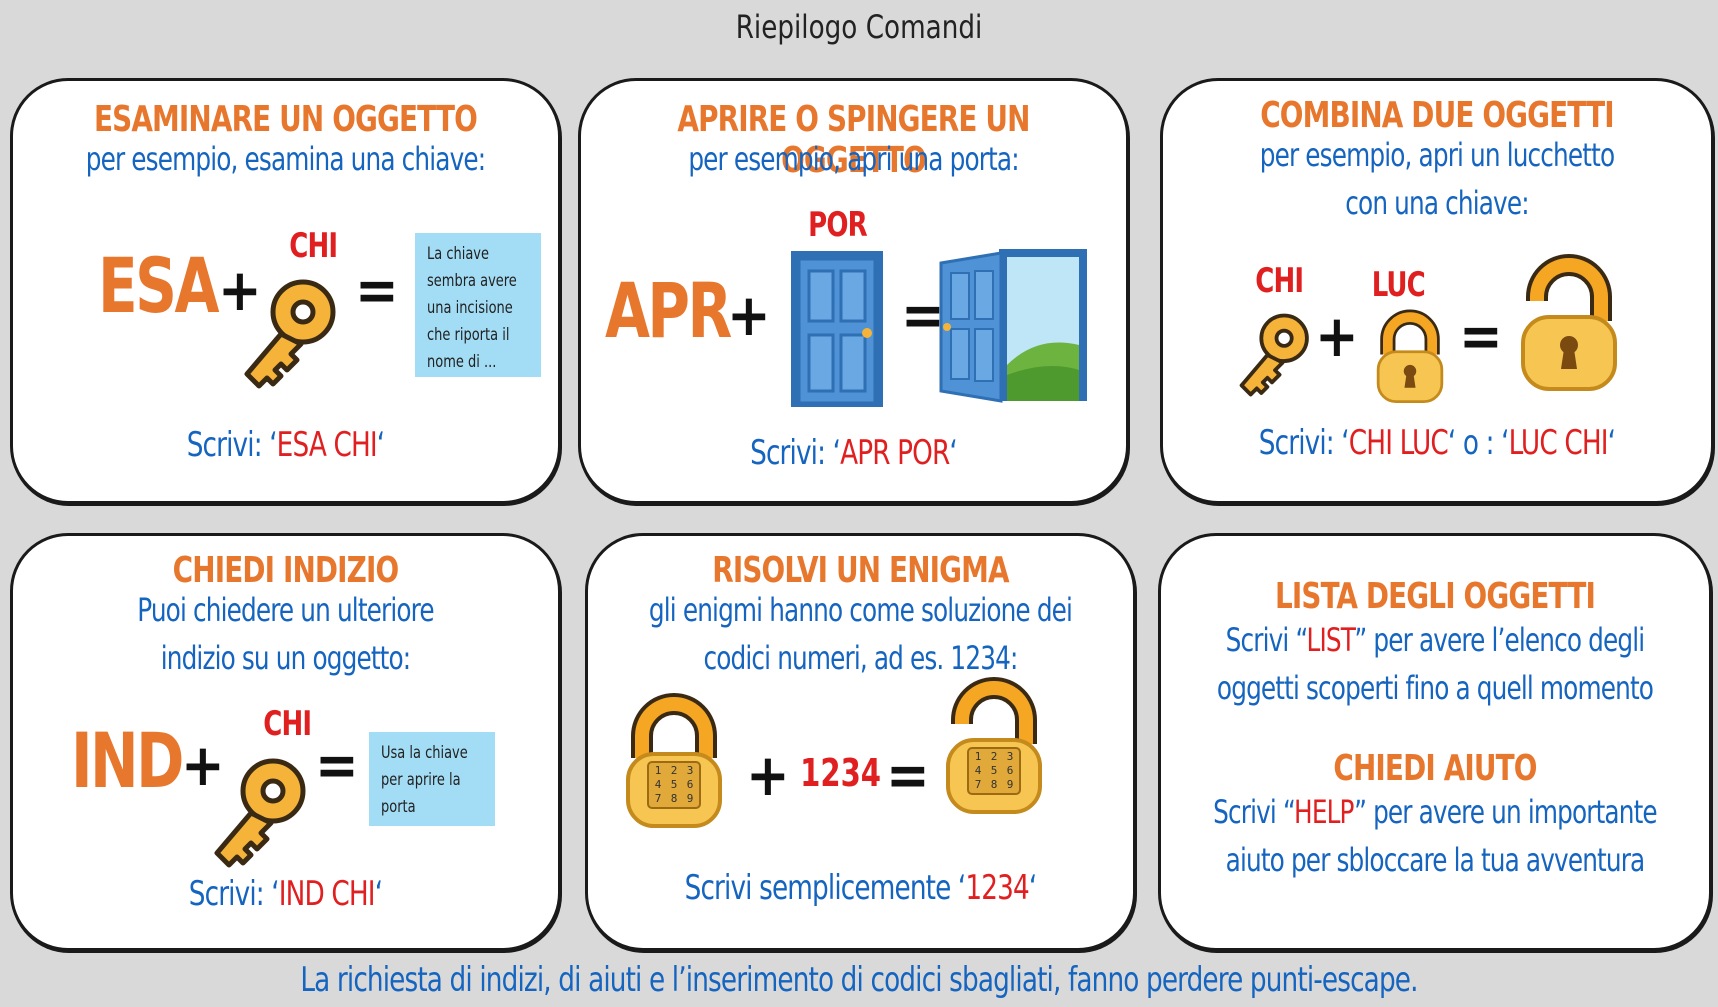 Image resolution: width=1718 pixels, height=1007 pixels. What do you see at coordinates (1410, 358) in the screenshot?
I see `padlock-closed-icon` at bounding box center [1410, 358].